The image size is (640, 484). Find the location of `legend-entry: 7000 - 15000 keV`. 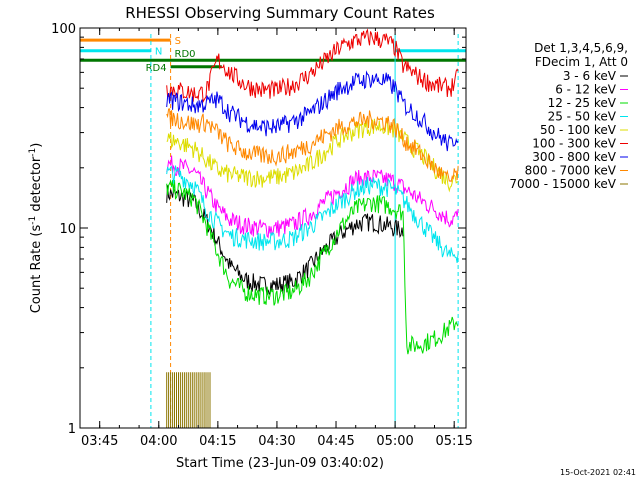

legend-entry: 7000 - 15000 keV is located at coordinates (562, 184).